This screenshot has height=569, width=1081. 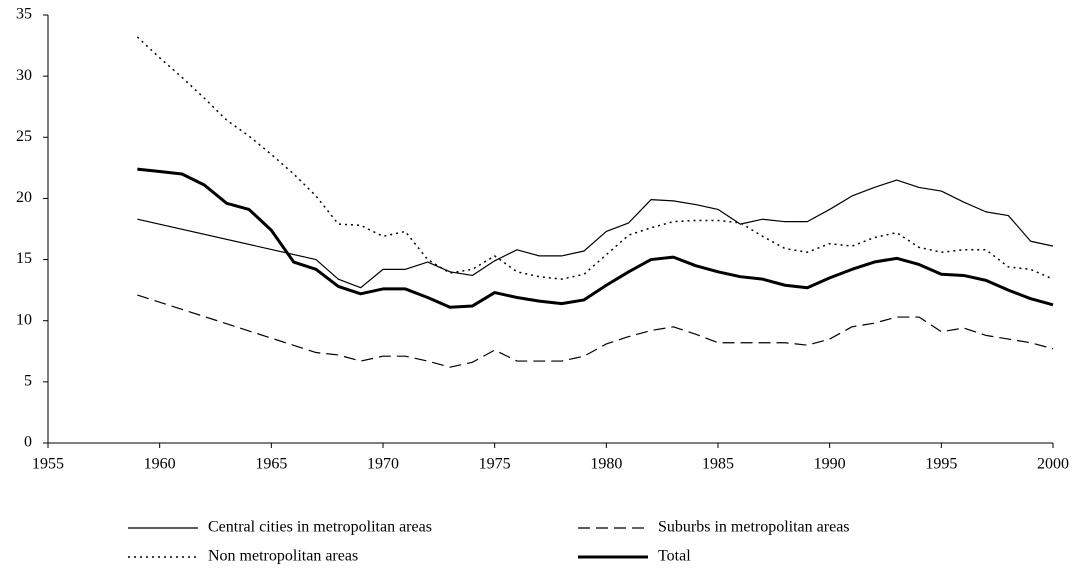 I want to click on x-tick-label: 1985, so click(x=718, y=464).